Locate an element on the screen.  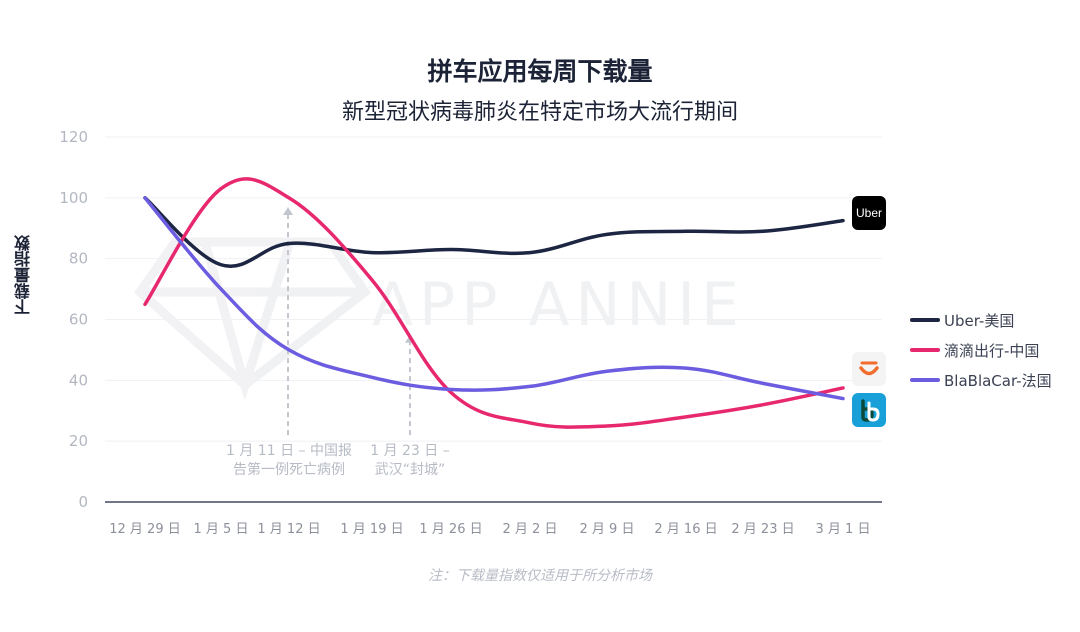
x-tick-label-7: 2 月 16 日 is located at coordinates (685, 529).